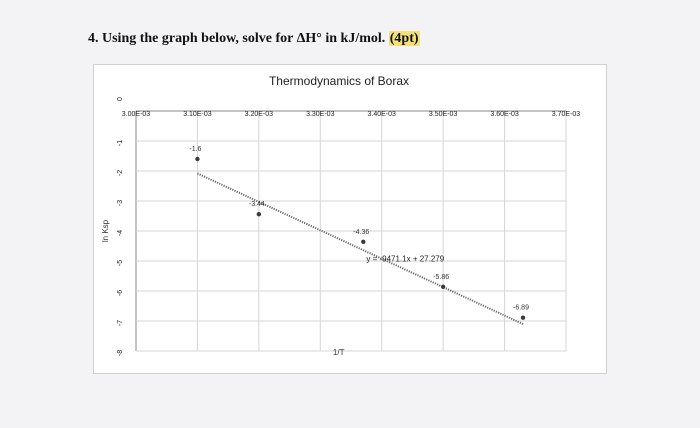 Image resolution: width=700 pixels, height=428 pixels. What do you see at coordinates (136, 114) in the screenshot?
I see `x-tick-label: 3.00E-03` at bounding box center [136, 114].